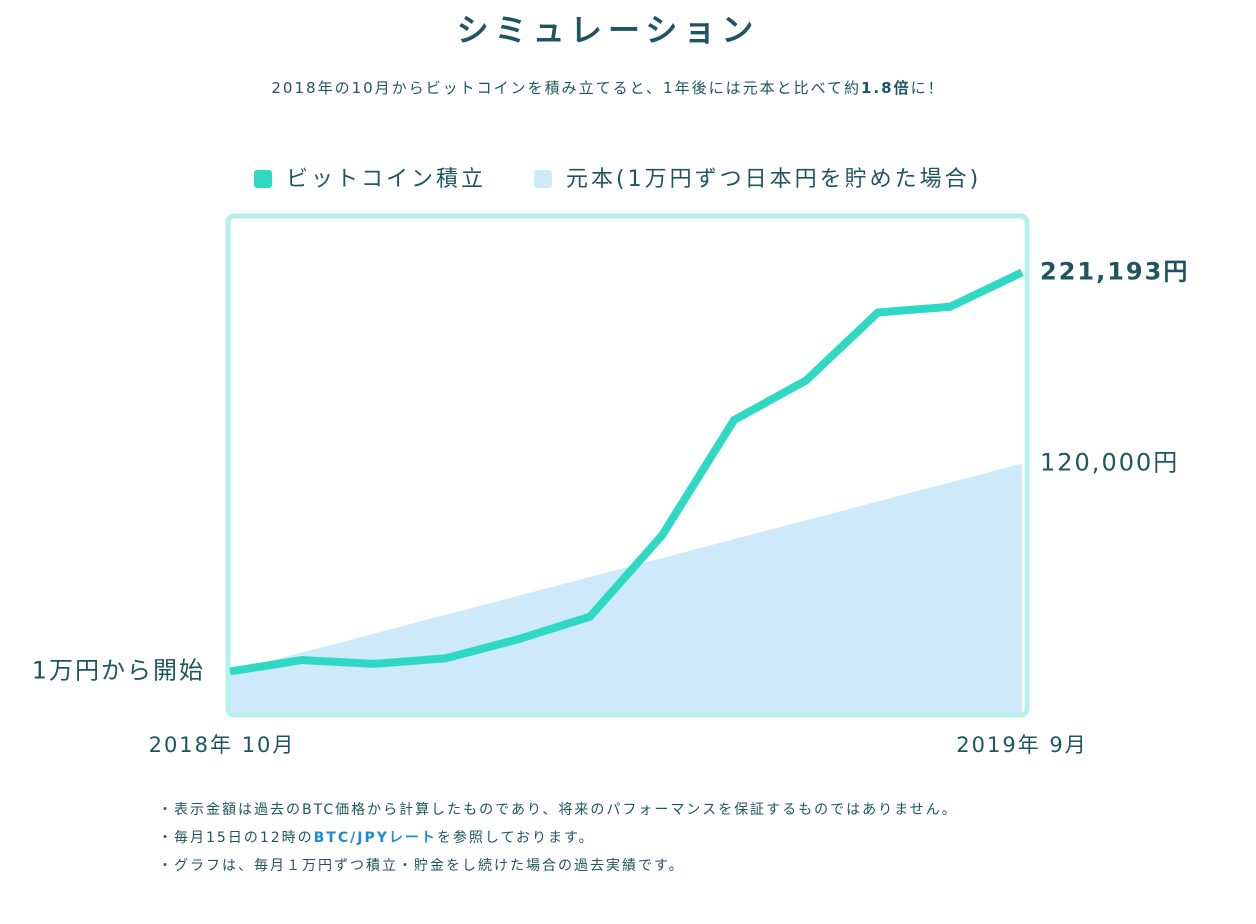 This screenshot has width=1256, height=924. I want to click on chart-title: シミュレーション, so click(608, 30).